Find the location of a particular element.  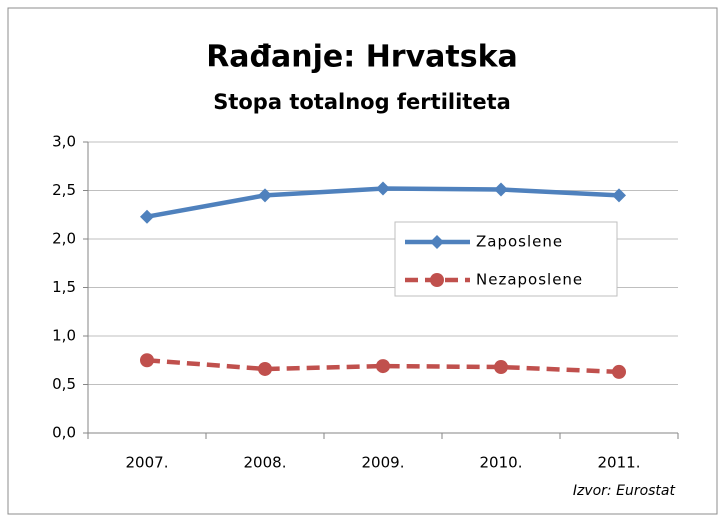

chart-title: Rađanje: Hrvatska is located at coordinates (362, 57).